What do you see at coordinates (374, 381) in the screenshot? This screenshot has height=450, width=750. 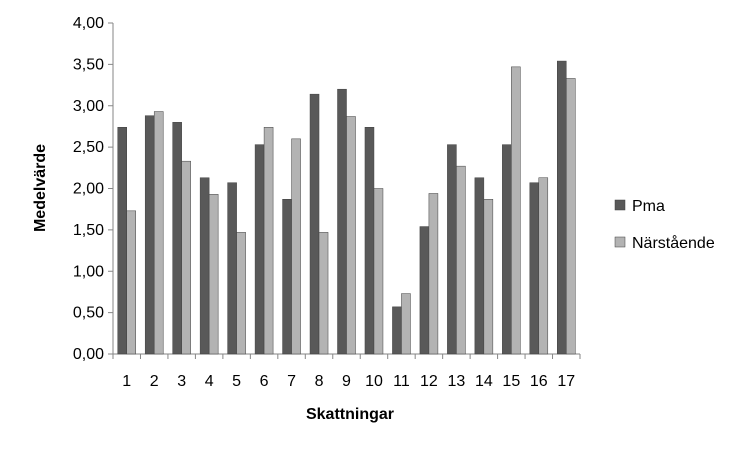 I see `x-tick-label: 10` at bounding box center [374, 381].